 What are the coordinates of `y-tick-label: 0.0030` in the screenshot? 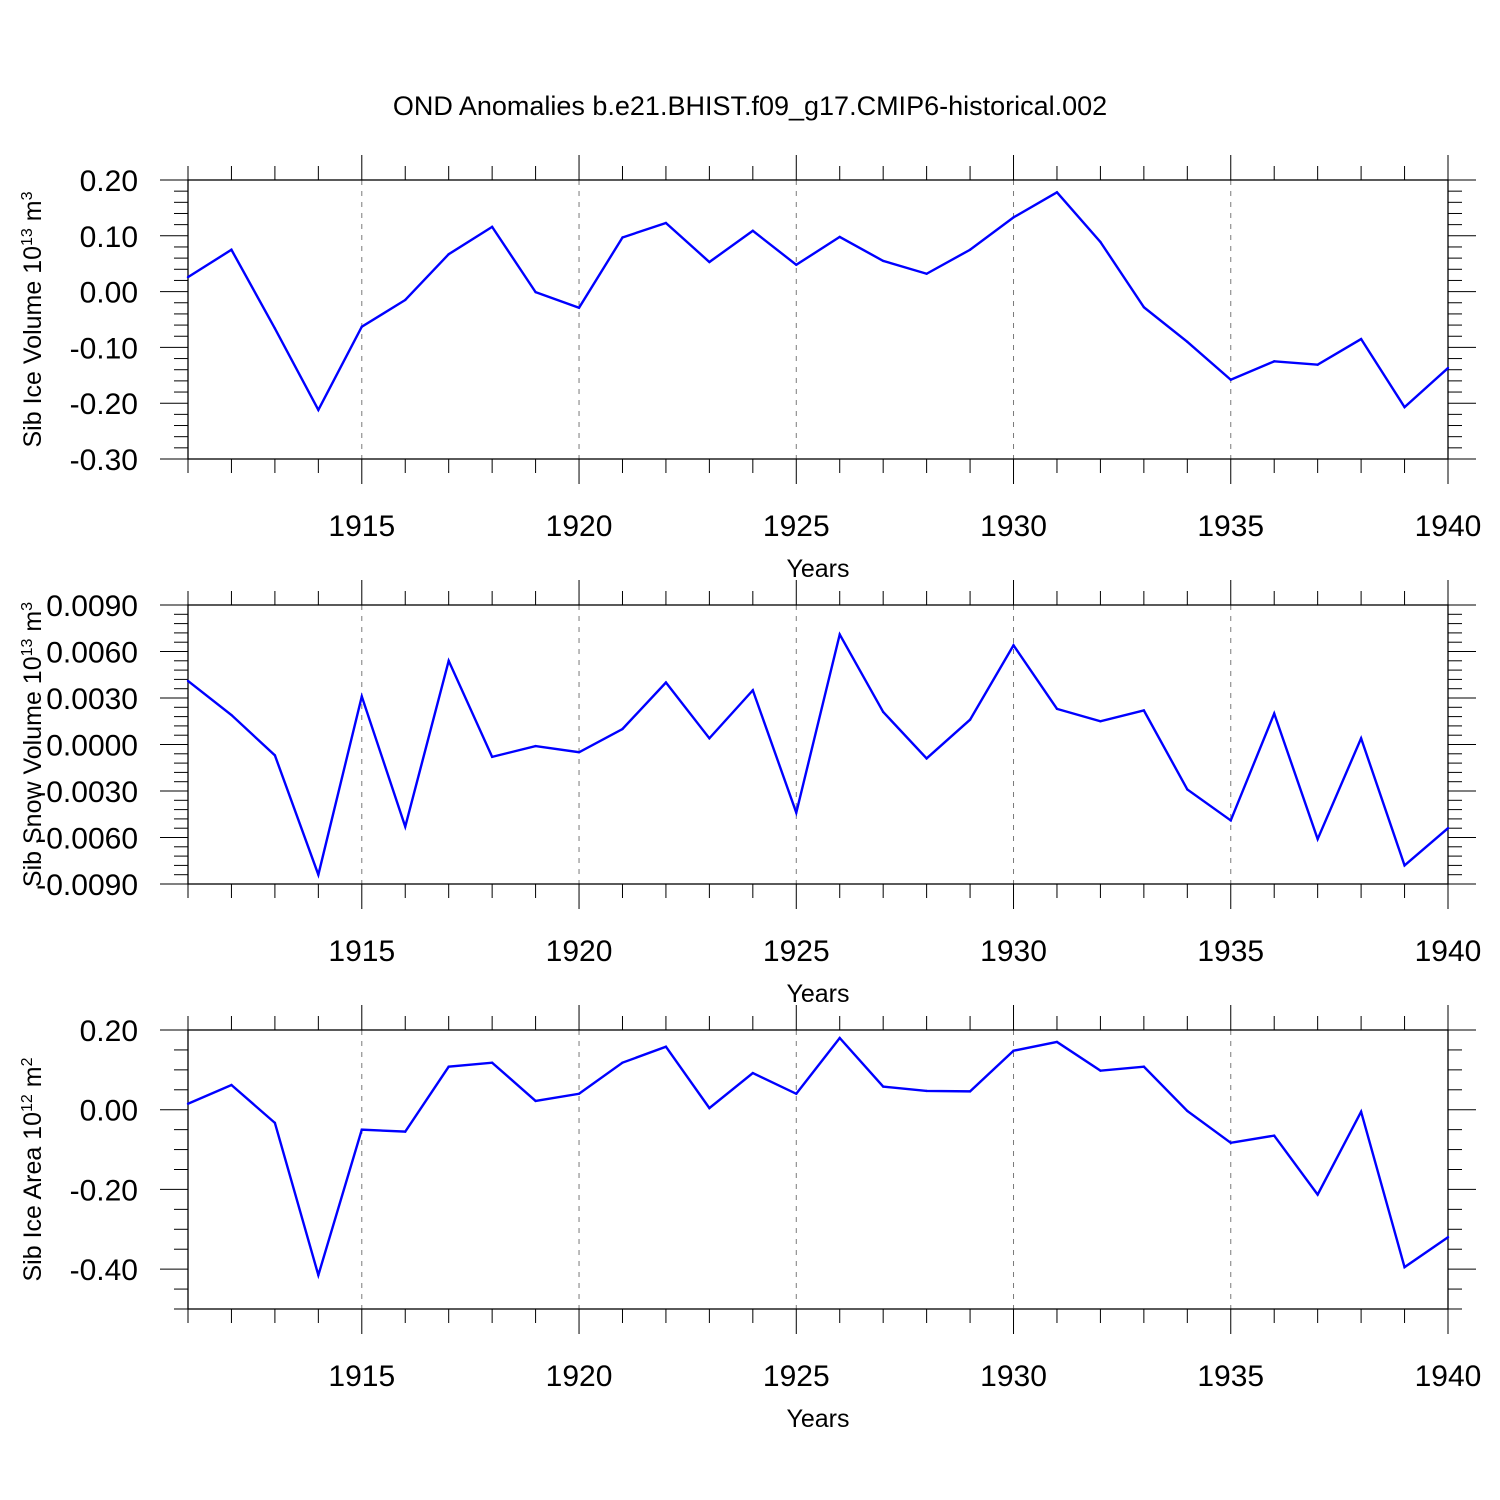 It's located at (92, 699).